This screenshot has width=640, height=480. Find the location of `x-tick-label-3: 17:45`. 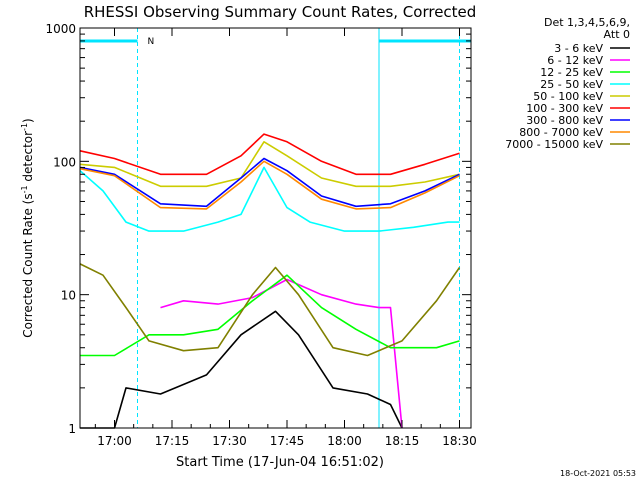

x-tick-label-3: 17:45 is located at coordinates (287, 441).